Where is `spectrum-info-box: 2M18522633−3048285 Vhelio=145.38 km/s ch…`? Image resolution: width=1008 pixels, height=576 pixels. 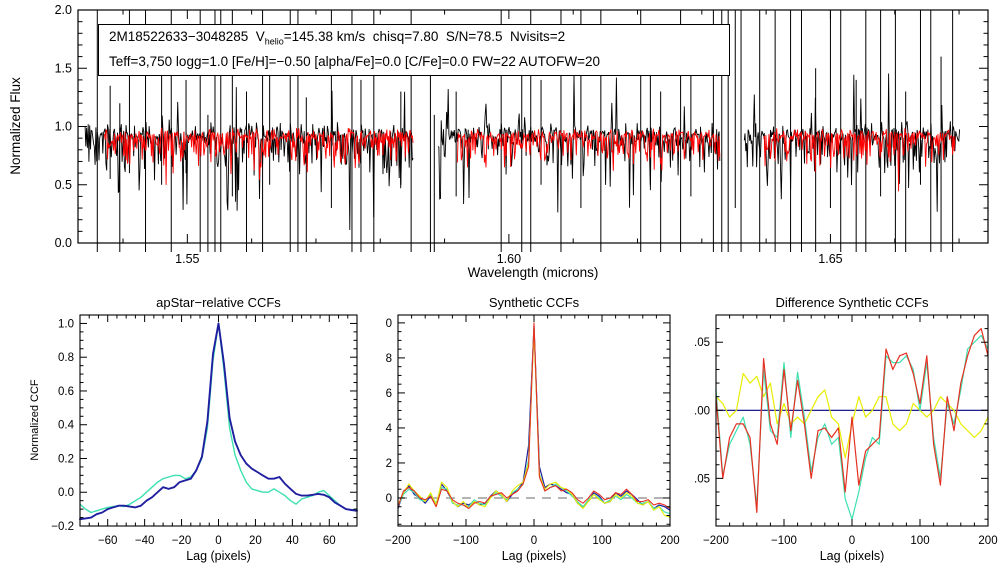 spectrum-info-box: 2M18522633−3048285 Vhelio=145.38 km/s ch… is located at coordinates (414, 50).